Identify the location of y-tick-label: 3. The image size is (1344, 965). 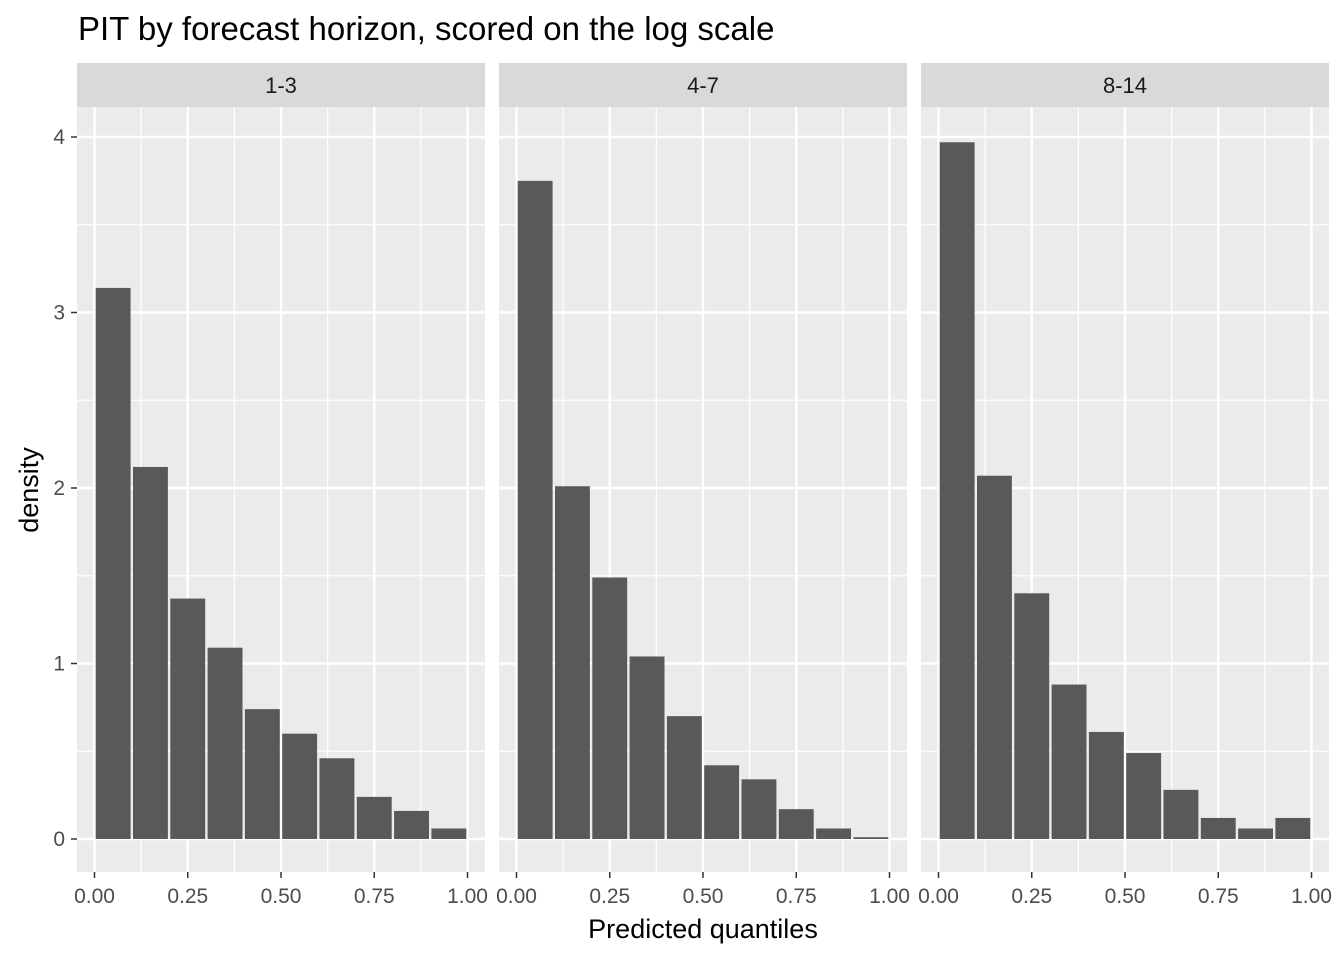
(59, 313).